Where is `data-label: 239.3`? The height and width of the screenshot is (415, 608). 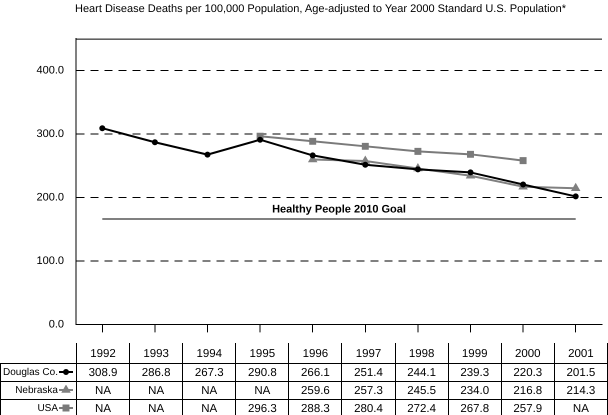
data-label: 239.3 is located at coordinates (475, 373).